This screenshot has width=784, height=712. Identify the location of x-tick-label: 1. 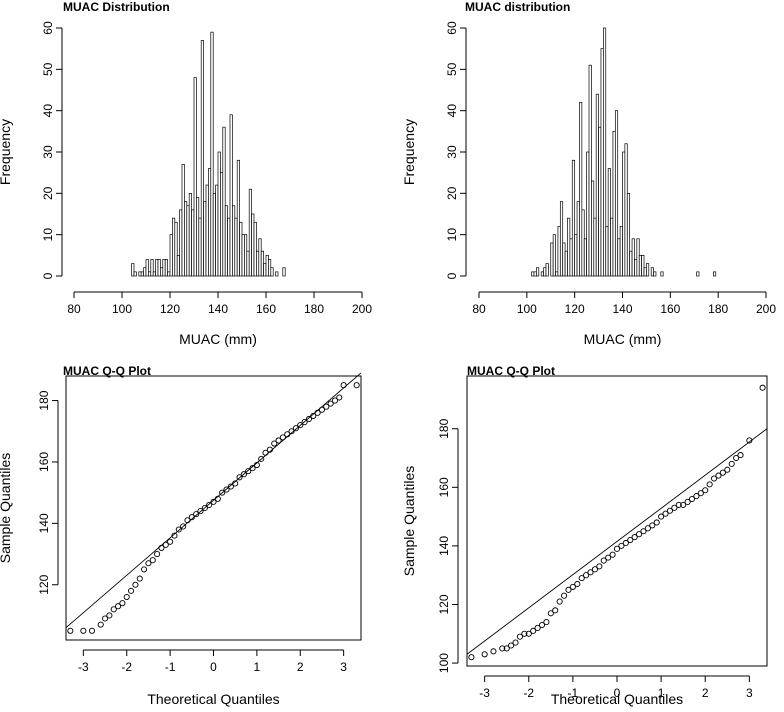
(257, 667).